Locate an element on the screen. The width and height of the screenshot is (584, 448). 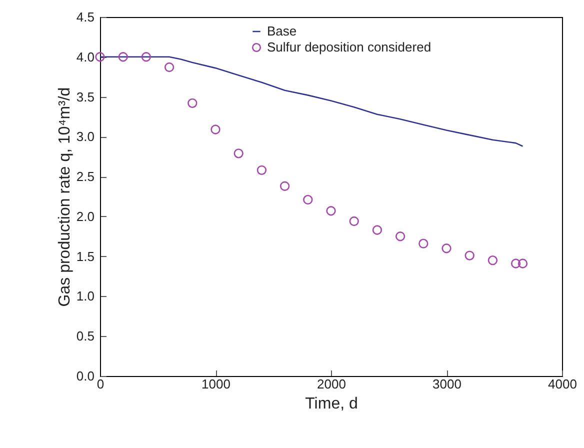
y-tick-label: 0.5 is located at coordinates (85, 336).